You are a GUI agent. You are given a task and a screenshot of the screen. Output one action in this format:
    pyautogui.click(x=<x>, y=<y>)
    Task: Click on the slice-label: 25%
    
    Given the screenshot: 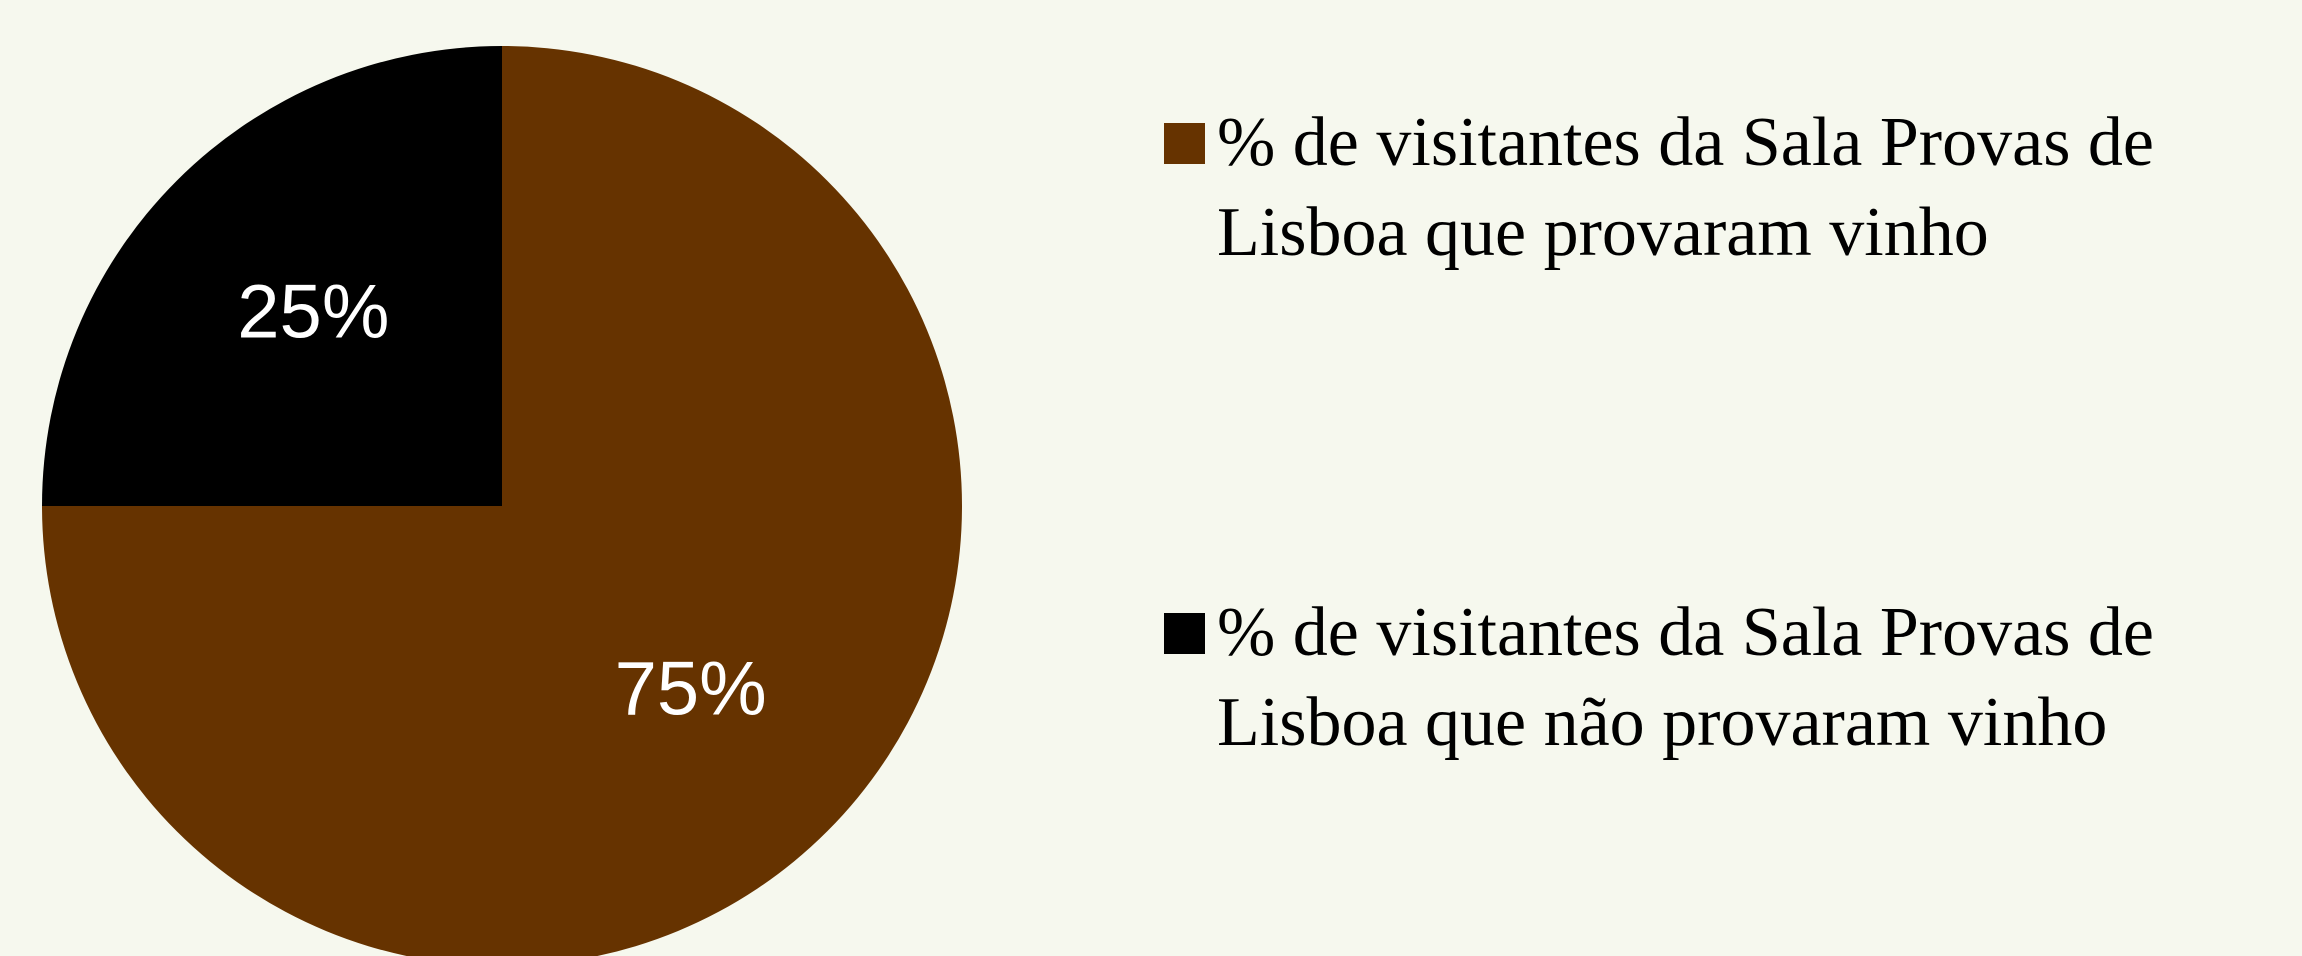 What is the action you would take?
    pyautogui.click(x=313, y=311)
    